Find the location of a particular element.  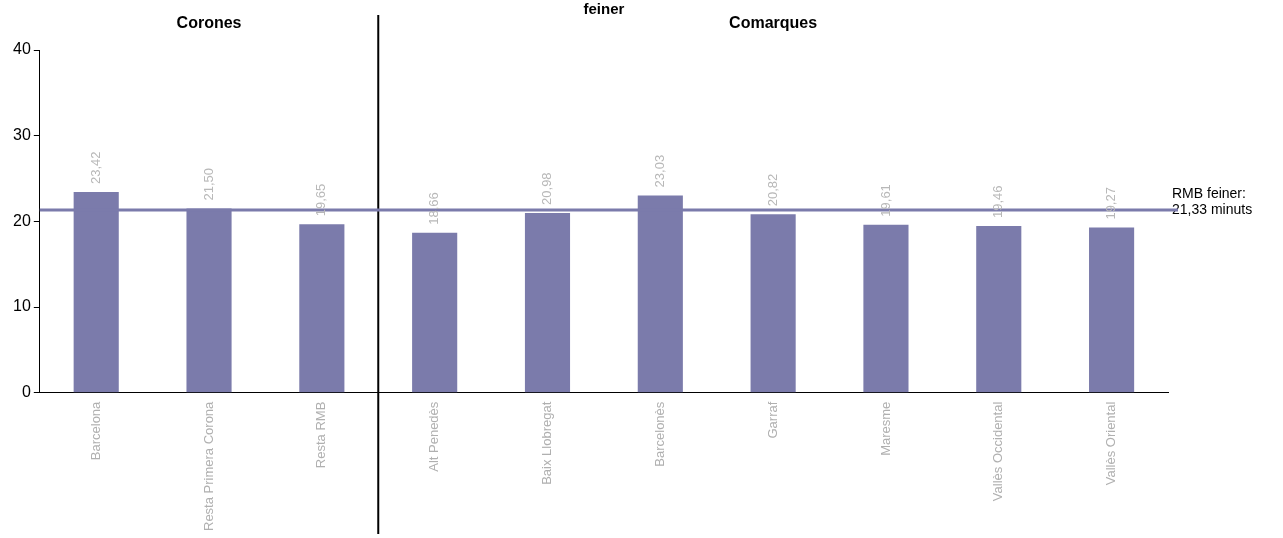

data-label: 20,98 is located at coordinates (547, 188).